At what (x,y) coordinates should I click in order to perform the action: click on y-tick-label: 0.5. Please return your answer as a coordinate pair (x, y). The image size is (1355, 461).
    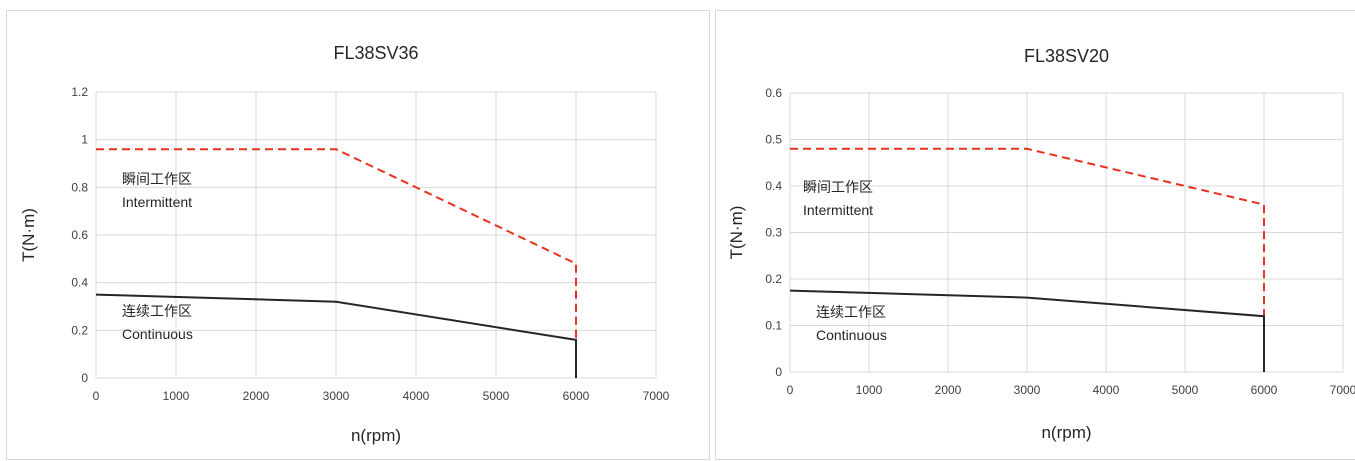
    Looking at the image, I should click on (773, 140).